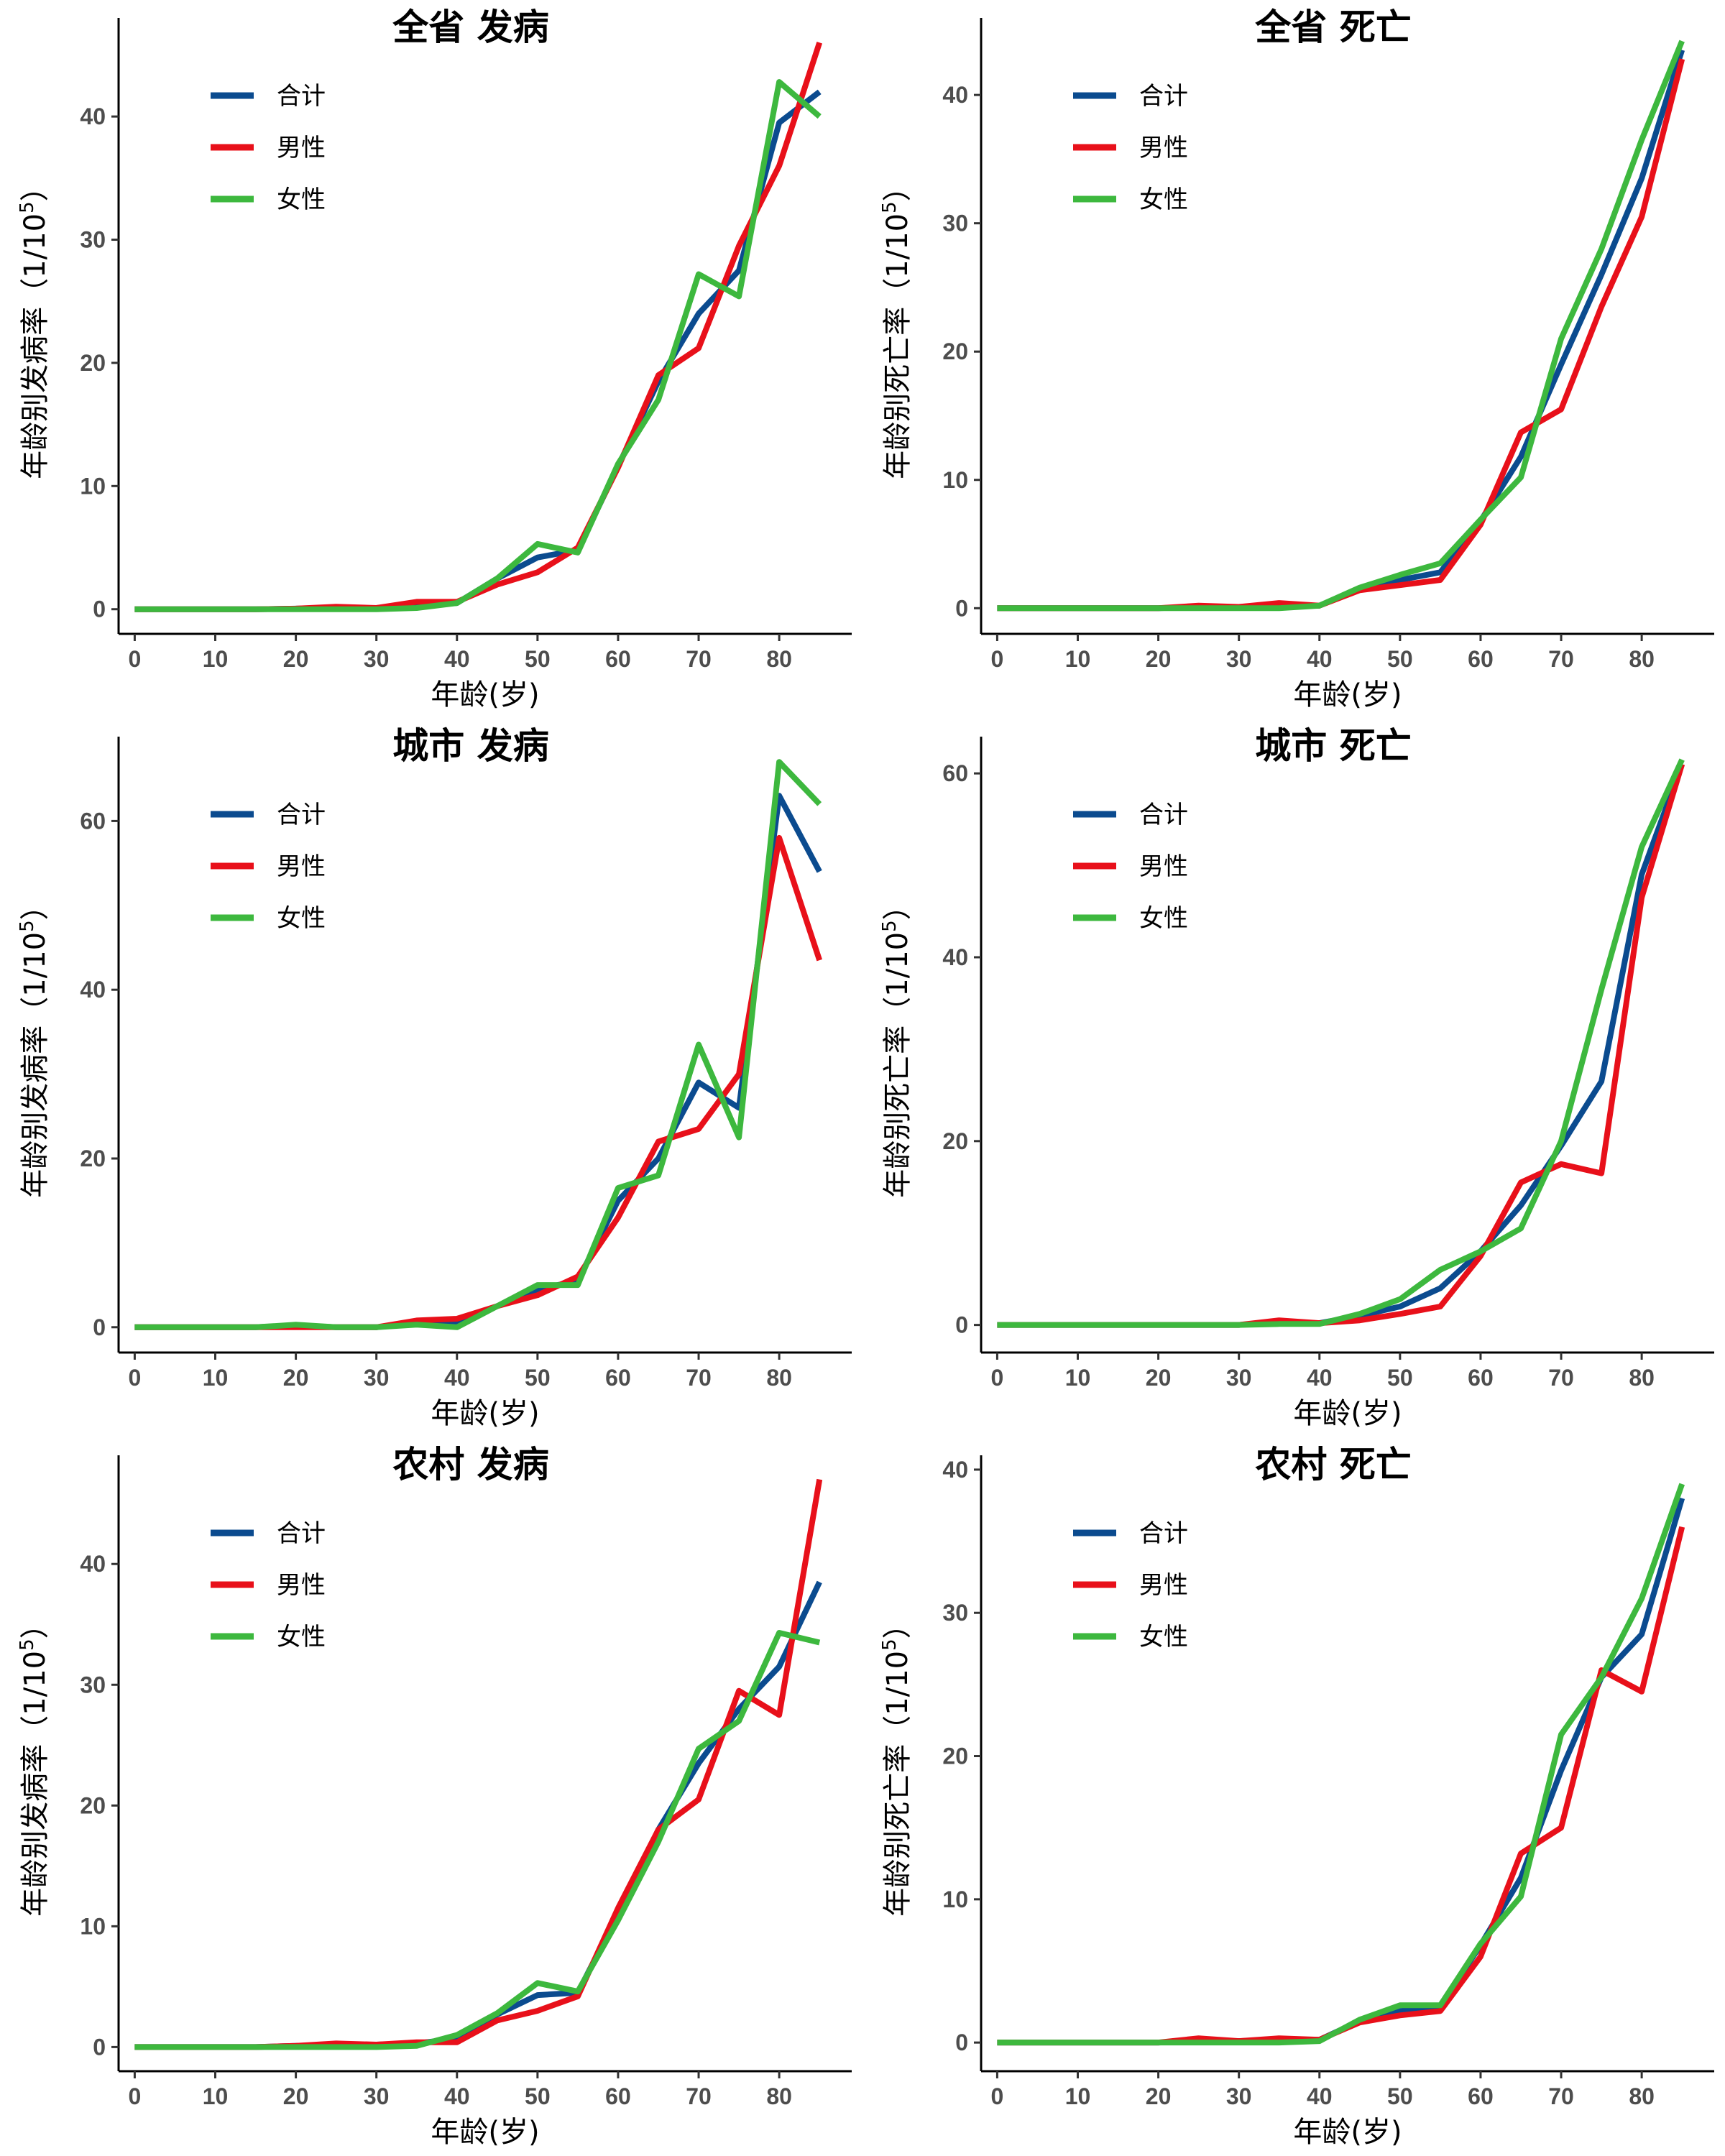 Image resolution: width=1725 pixels, height=2156 pixels. What do you see at coordinates (897, 1831) in the screenshot?
I see `y-axis-title-main: 年龄别死亡率` at bounding box center [897, 1831].